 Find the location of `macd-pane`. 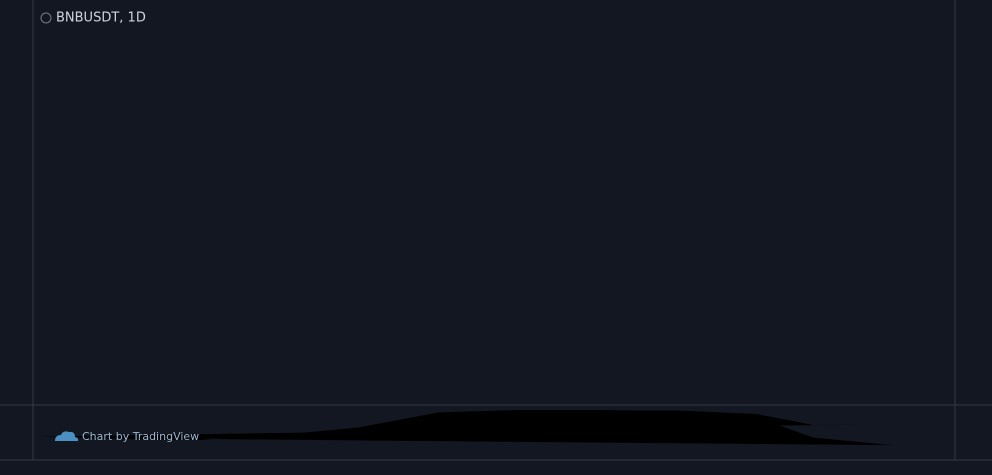

macd-pane is located at coordinates (466, 428).